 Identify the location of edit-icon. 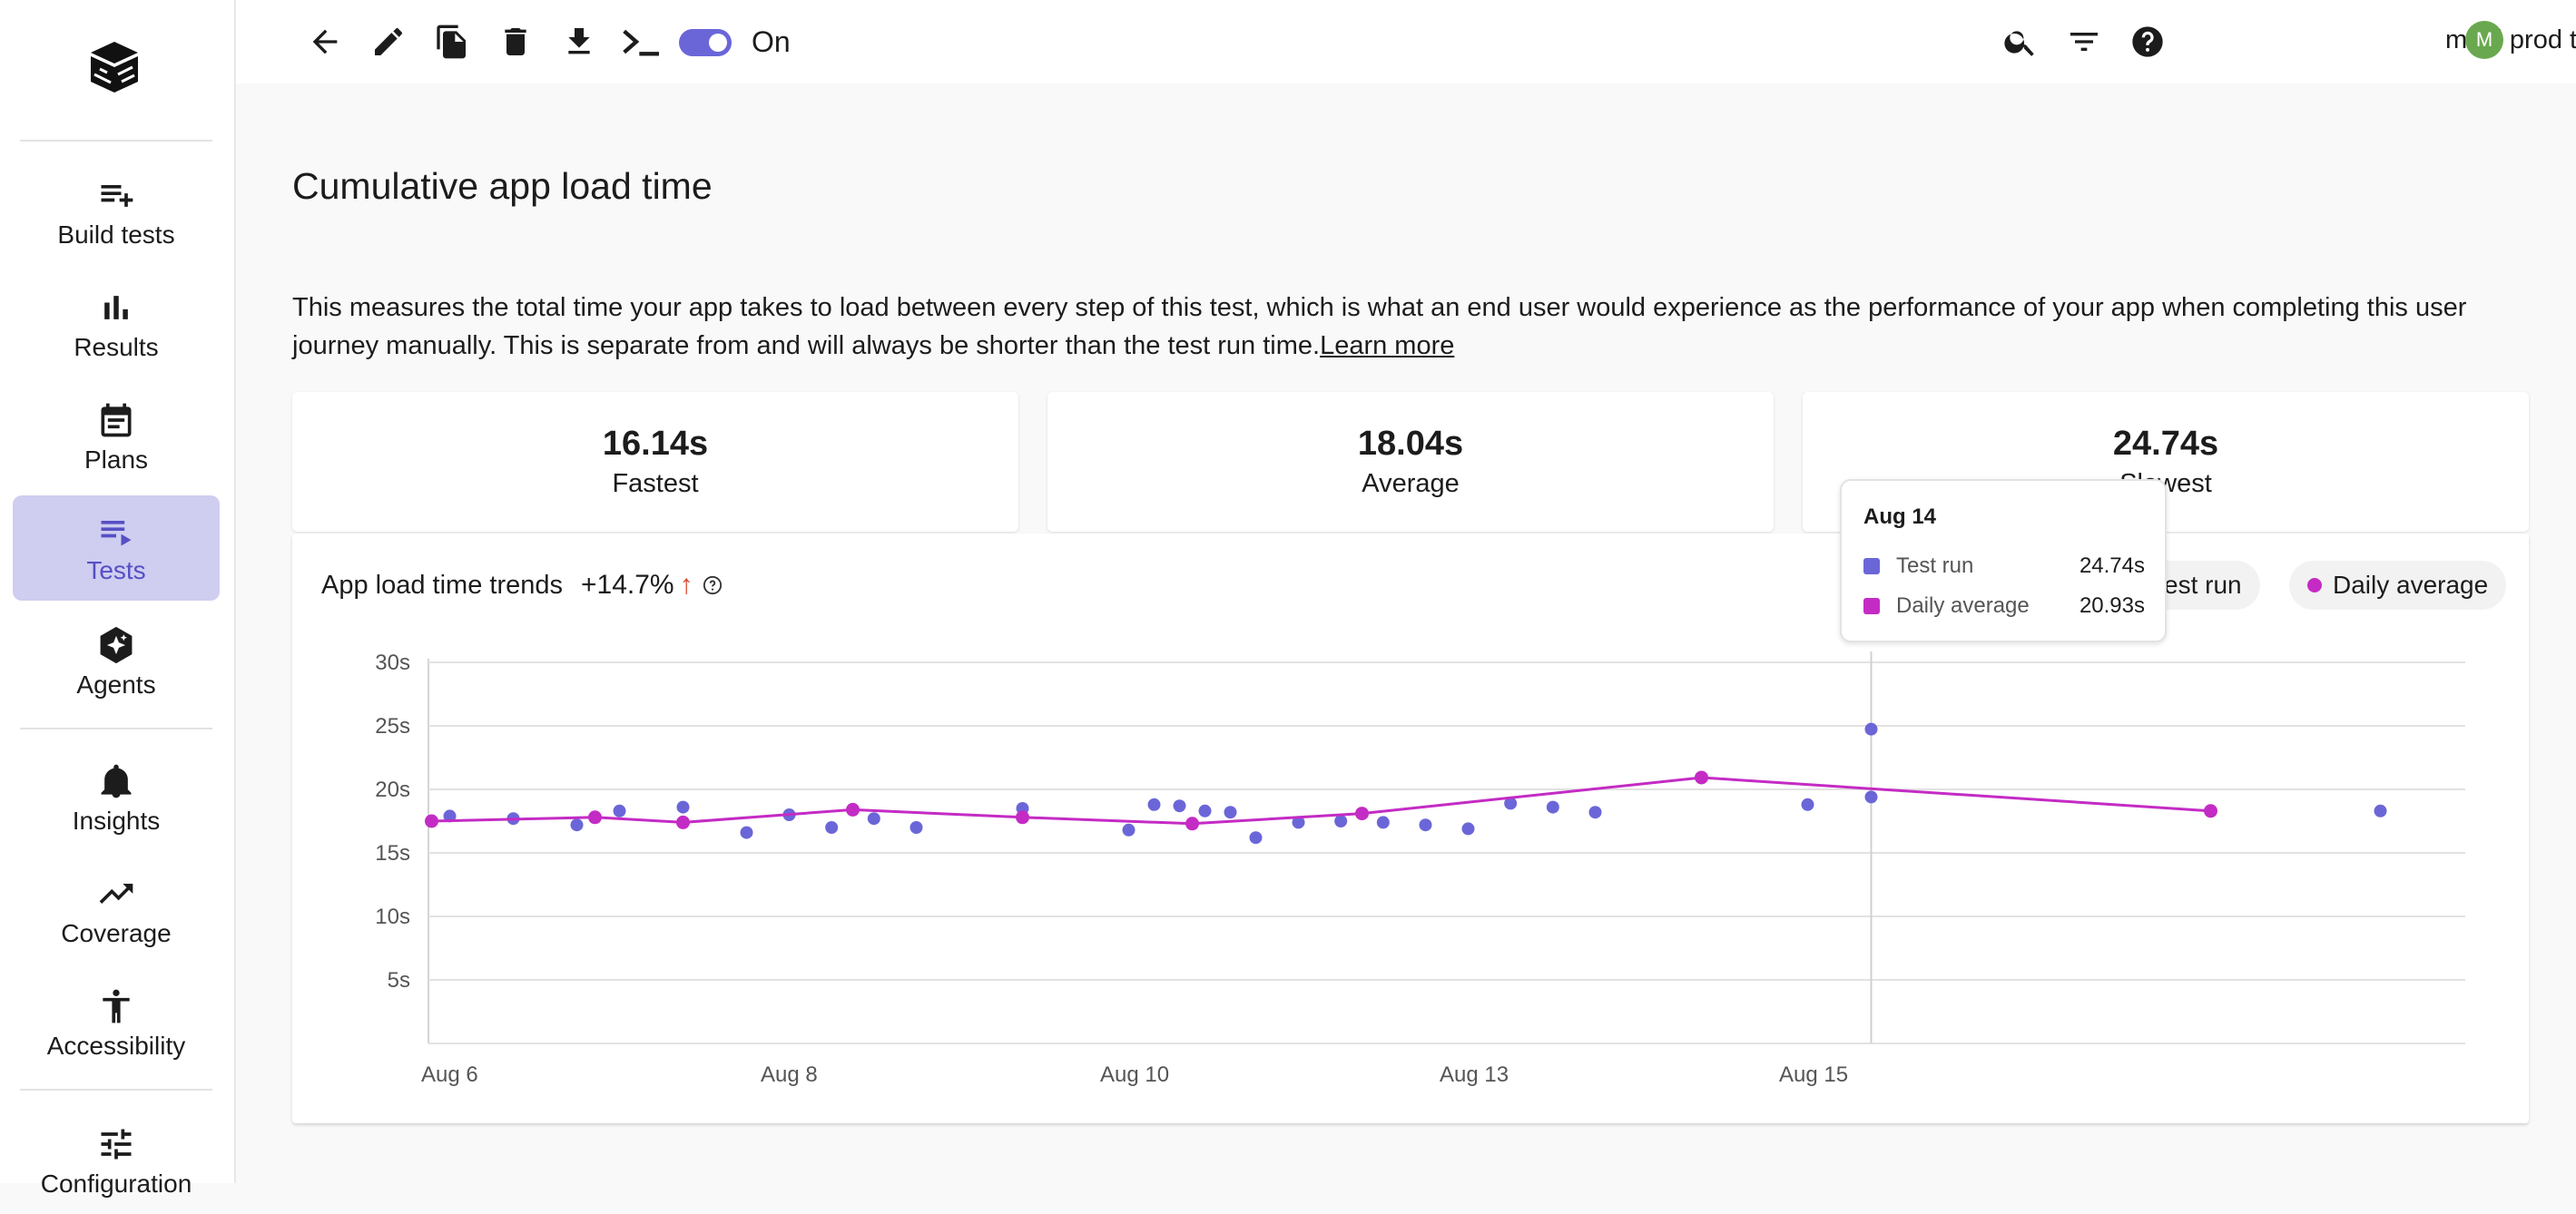
(388, 42).